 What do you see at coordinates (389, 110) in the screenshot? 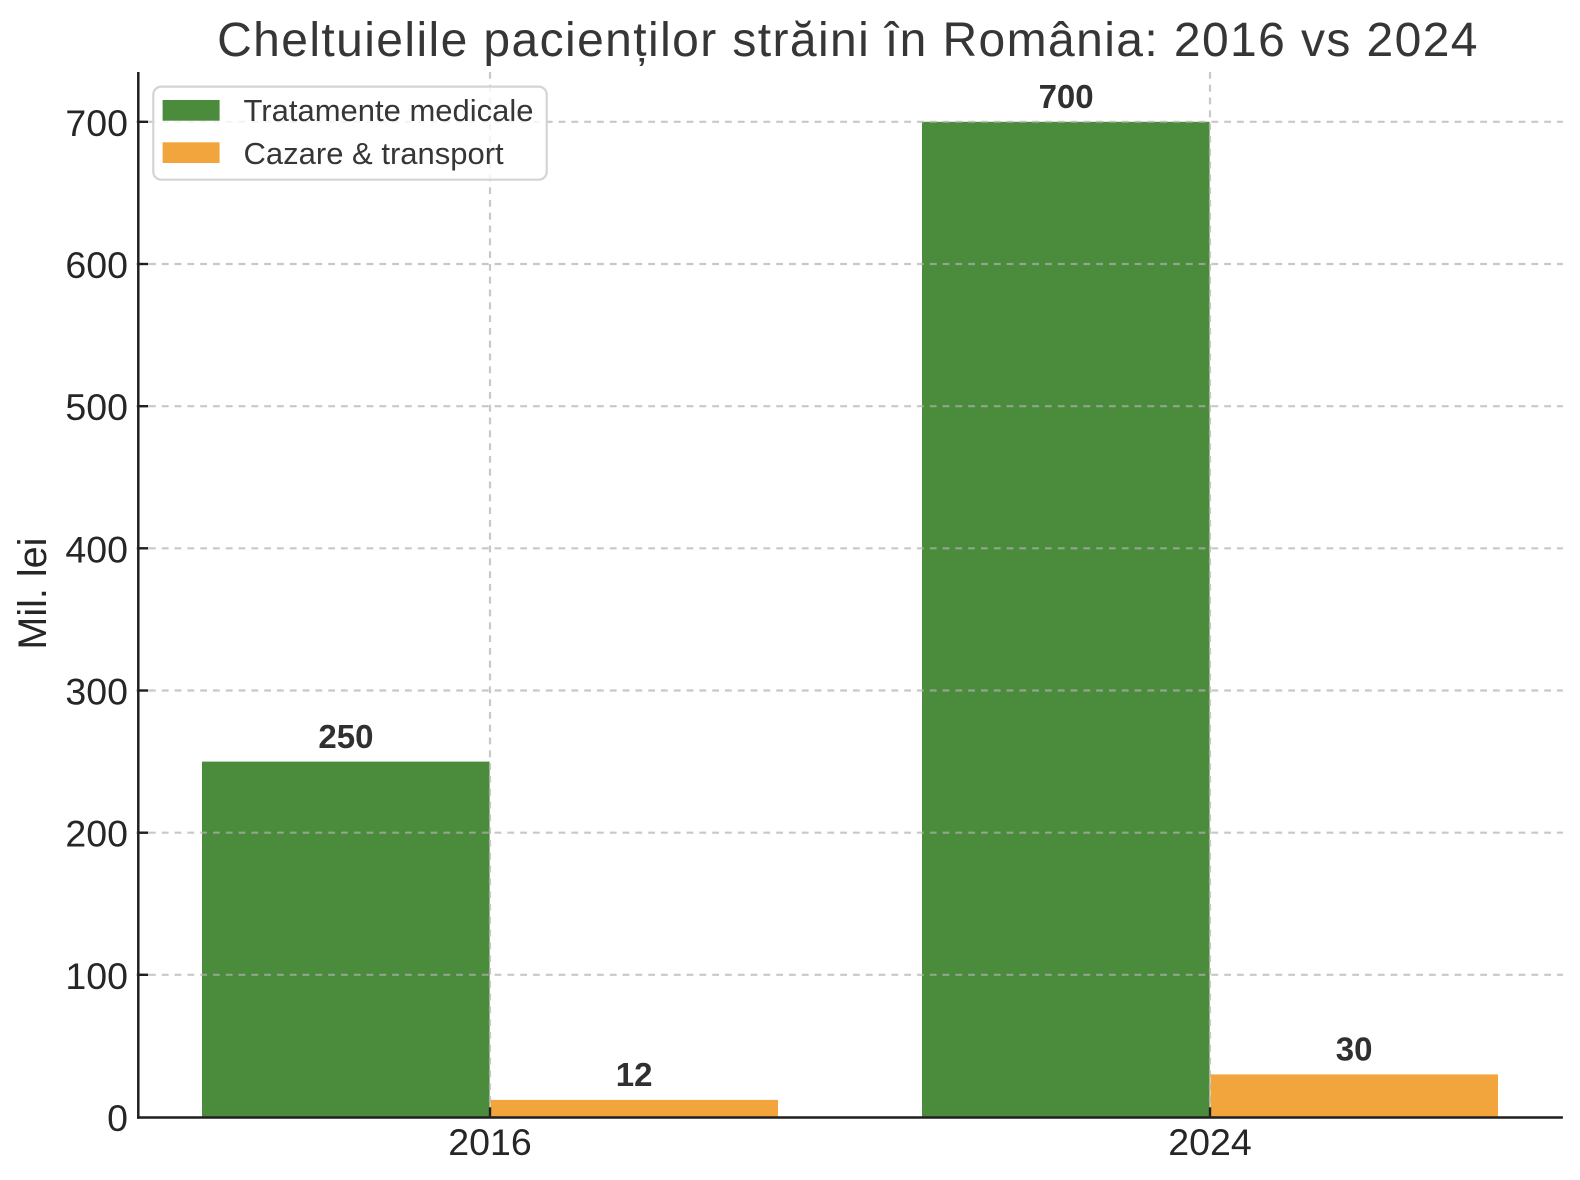
I see `svg-text: Tratamente medicale` at bounding box center [389, 110].